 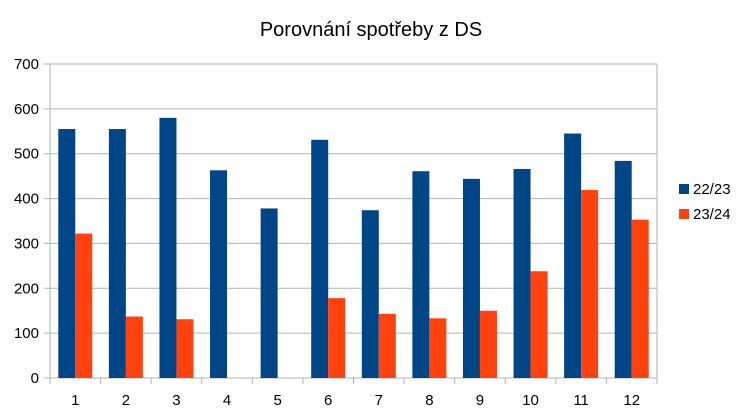 What do you see at coordinates (26, 221) in the screenshot?
I see `y-tick-labels: 0 100 200 300 400 500 600 700` at bounding box center [26, 221].